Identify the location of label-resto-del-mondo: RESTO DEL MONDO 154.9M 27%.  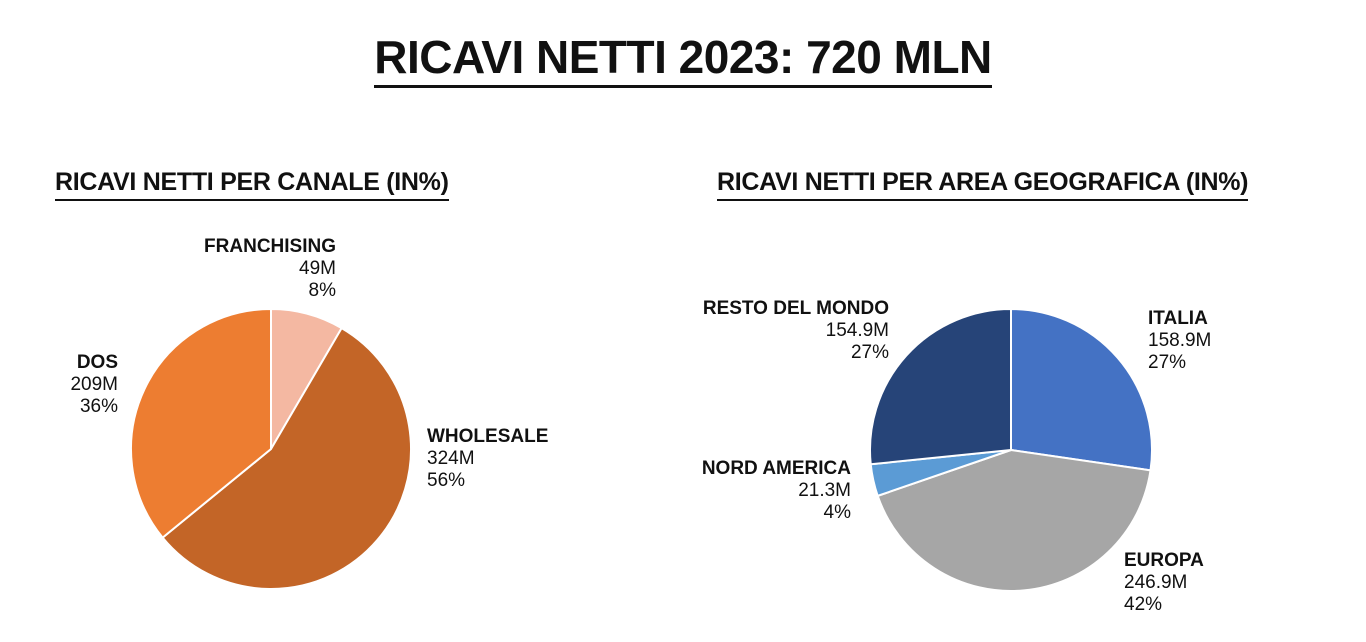
(764, 331).